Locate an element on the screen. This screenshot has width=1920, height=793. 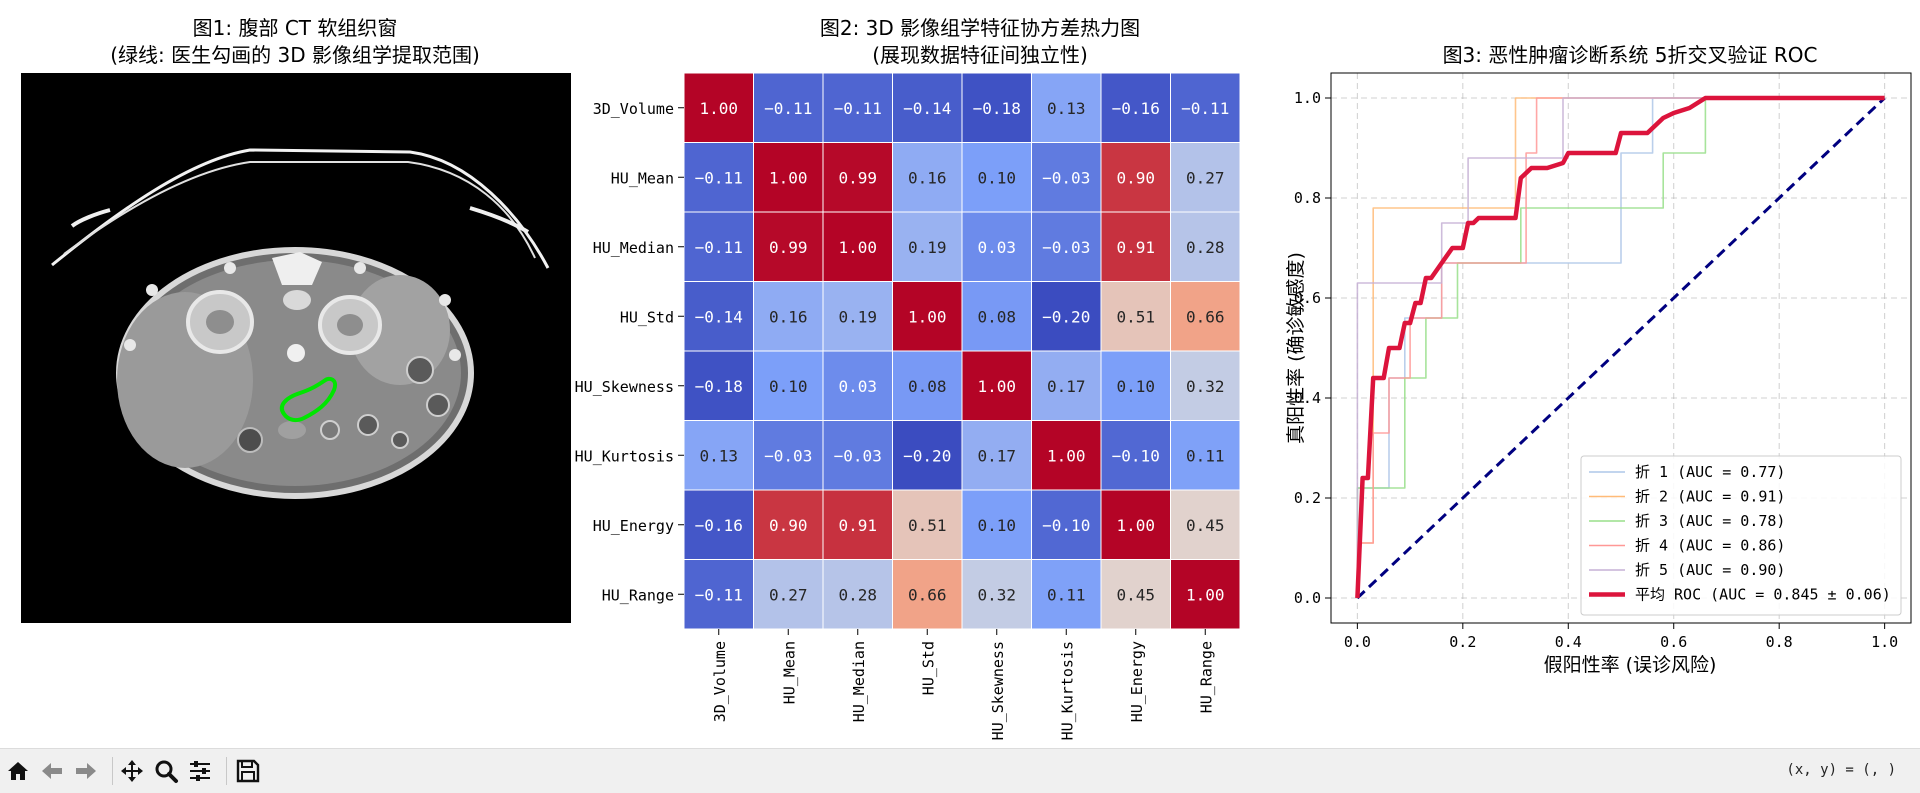
heatmap-cell-value: 0.45 is located at coordinates (1205, 525).